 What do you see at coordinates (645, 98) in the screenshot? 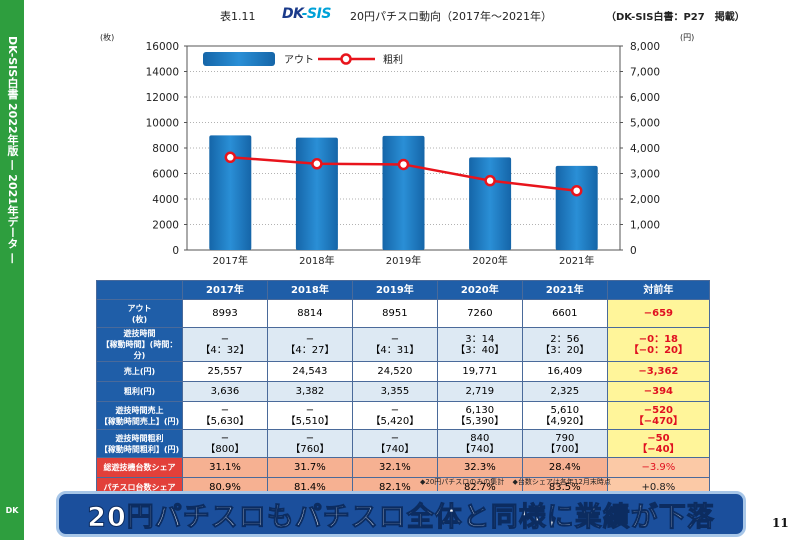
I see `right-tick-label: 6,000` at bounding box center [645, 98].